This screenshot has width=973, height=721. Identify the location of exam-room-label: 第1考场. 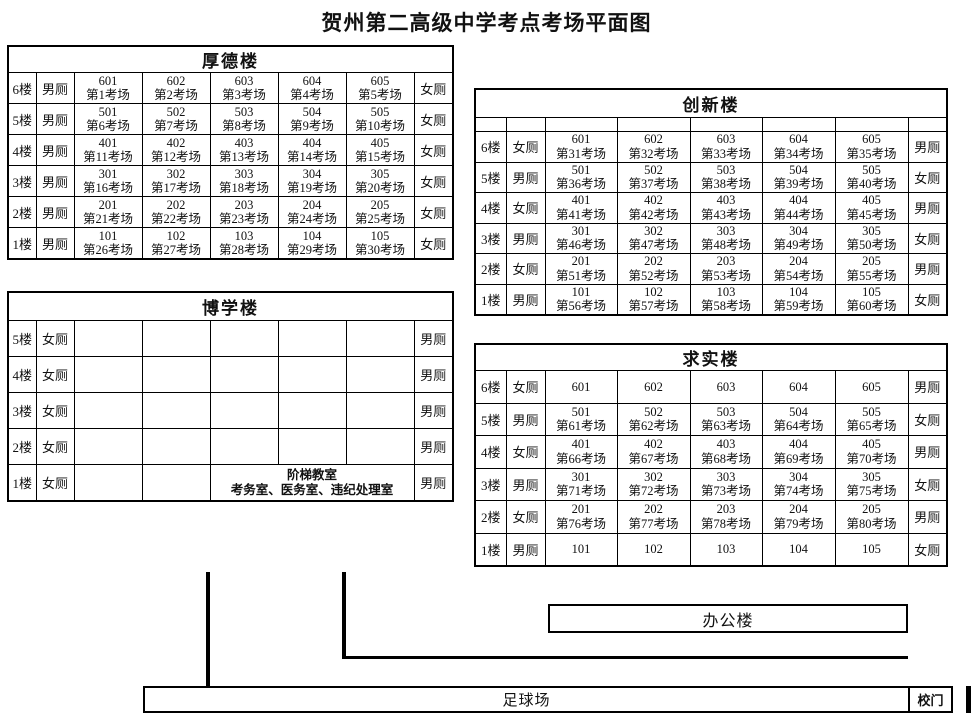
(108, 95).